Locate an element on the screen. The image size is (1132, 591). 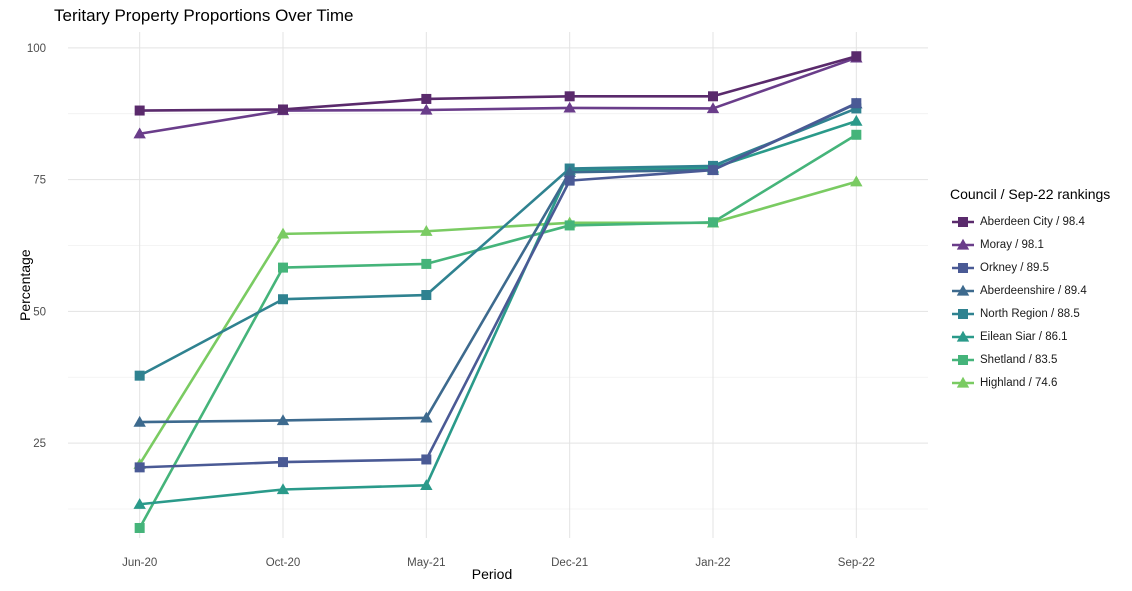
legend-item: Highland / 74.6 is located at coordinates (1030, 382).